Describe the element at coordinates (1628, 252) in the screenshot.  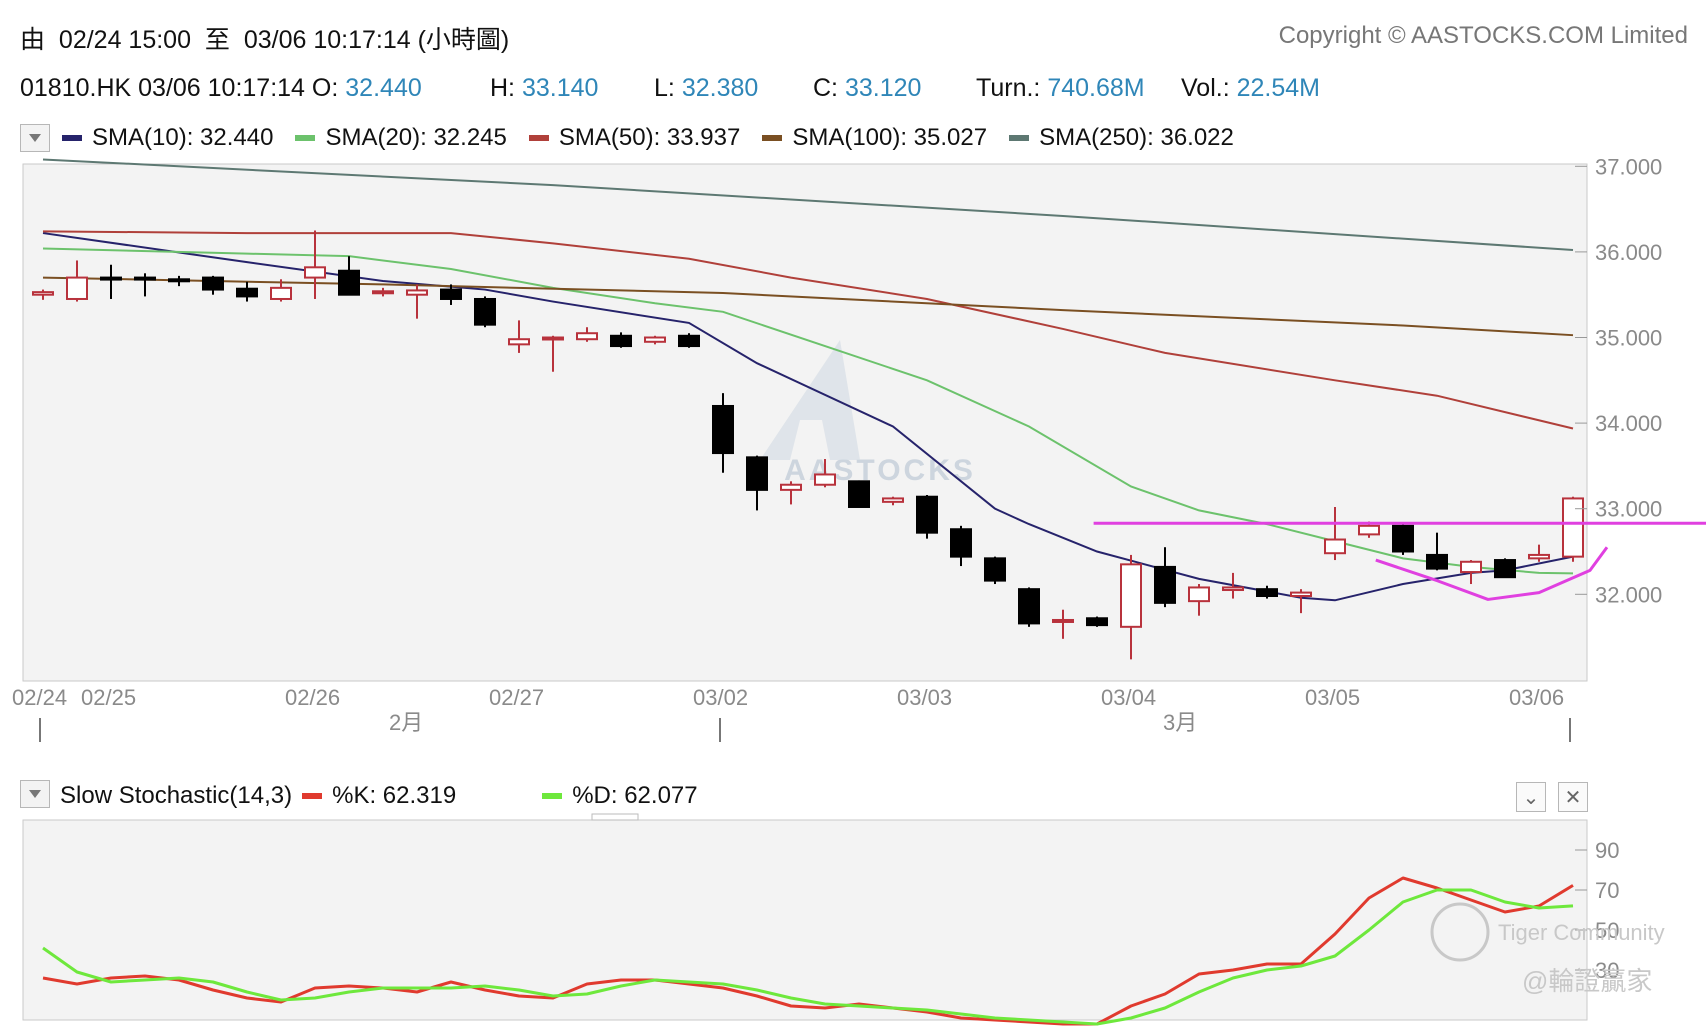
I see `y-tick-label: 36.000` at that location.